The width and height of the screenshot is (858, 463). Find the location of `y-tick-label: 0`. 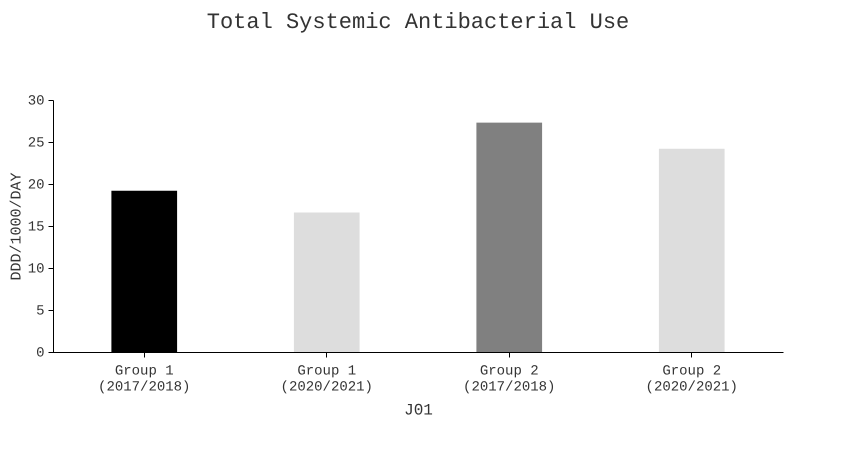

y-tick-label: 0 is located at coordinates (40, 354).